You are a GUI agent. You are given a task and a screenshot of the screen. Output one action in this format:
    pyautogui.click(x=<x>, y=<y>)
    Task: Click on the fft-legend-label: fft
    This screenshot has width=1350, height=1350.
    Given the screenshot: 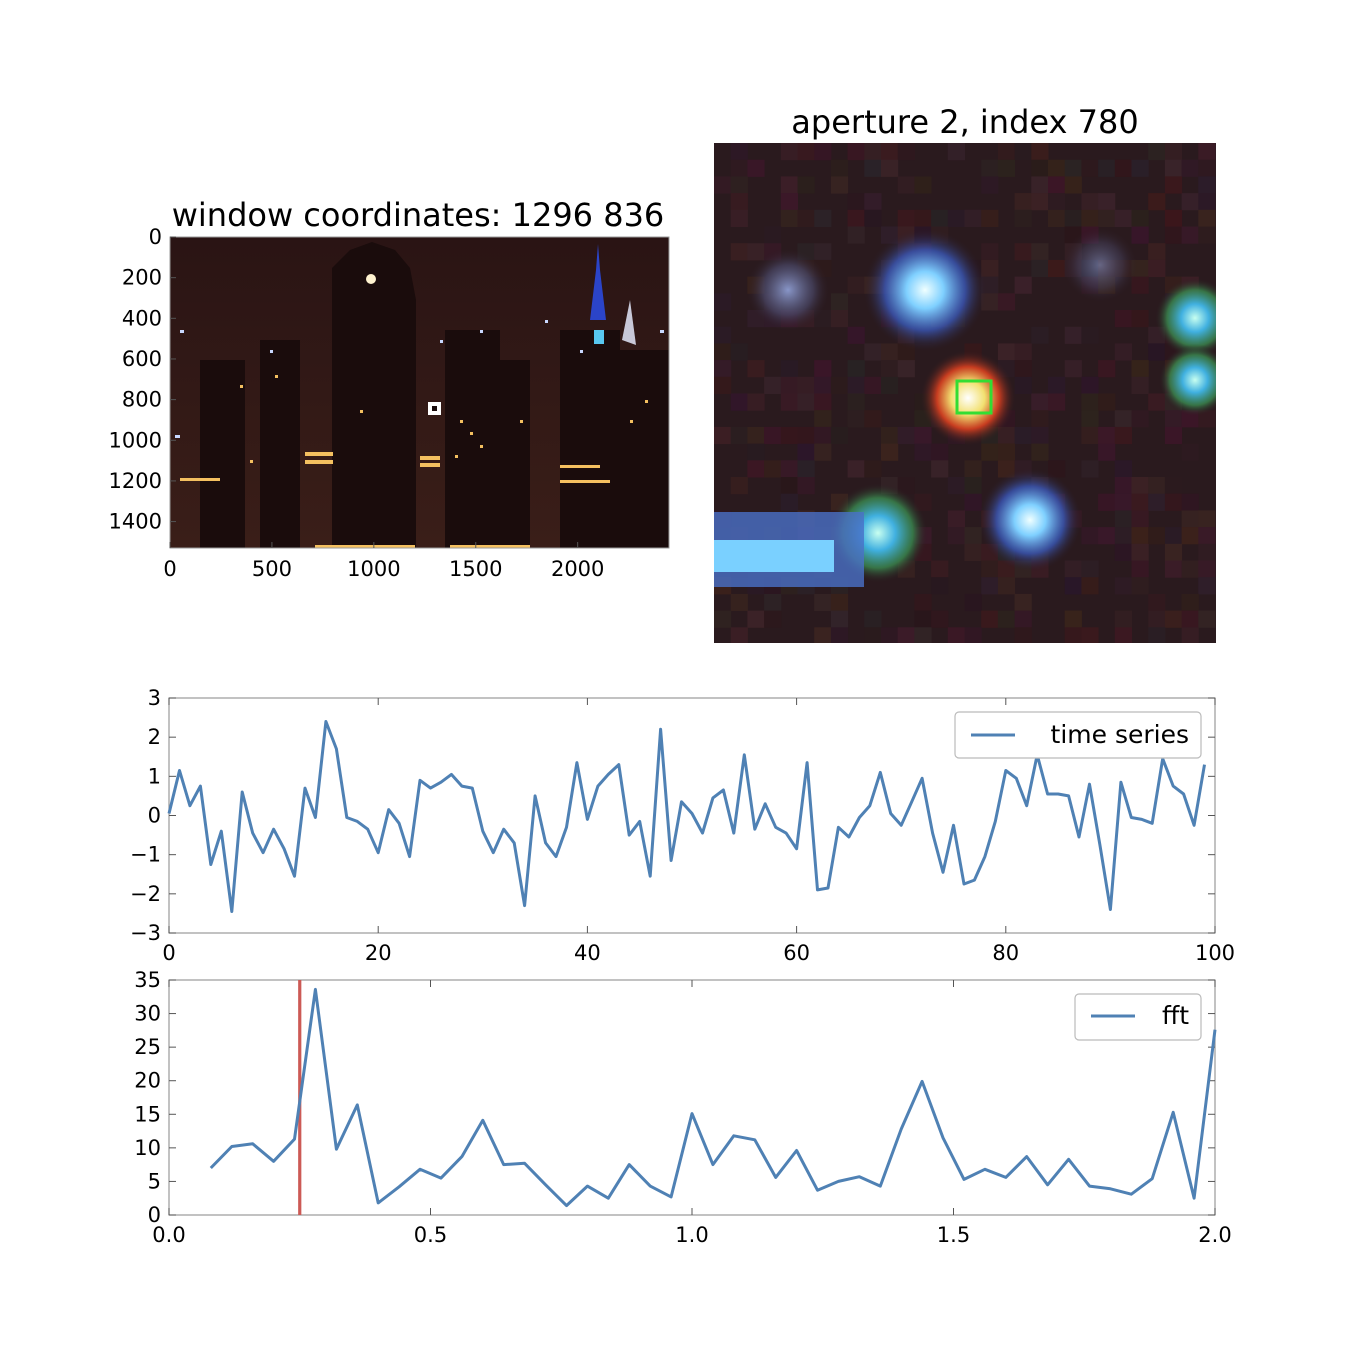 What is the action you would take?
    pyautogui.click(x=1175, y=1015)
    